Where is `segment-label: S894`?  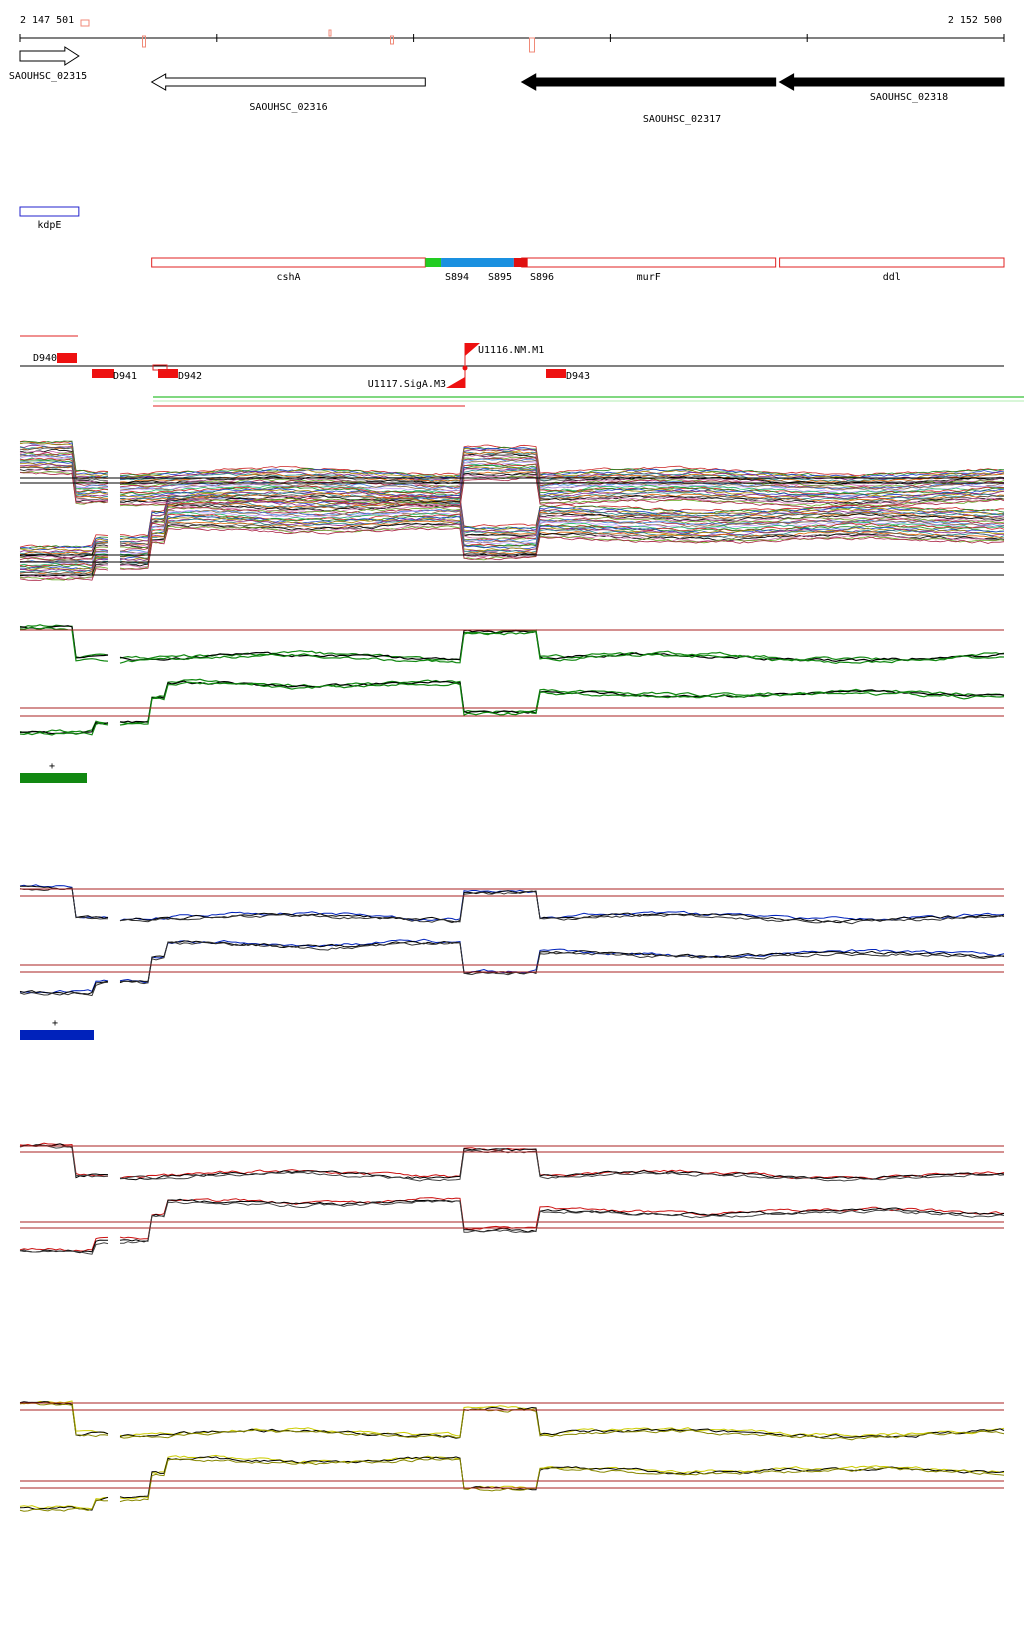 segment-label: S894 is located at coordinates (457, 277).